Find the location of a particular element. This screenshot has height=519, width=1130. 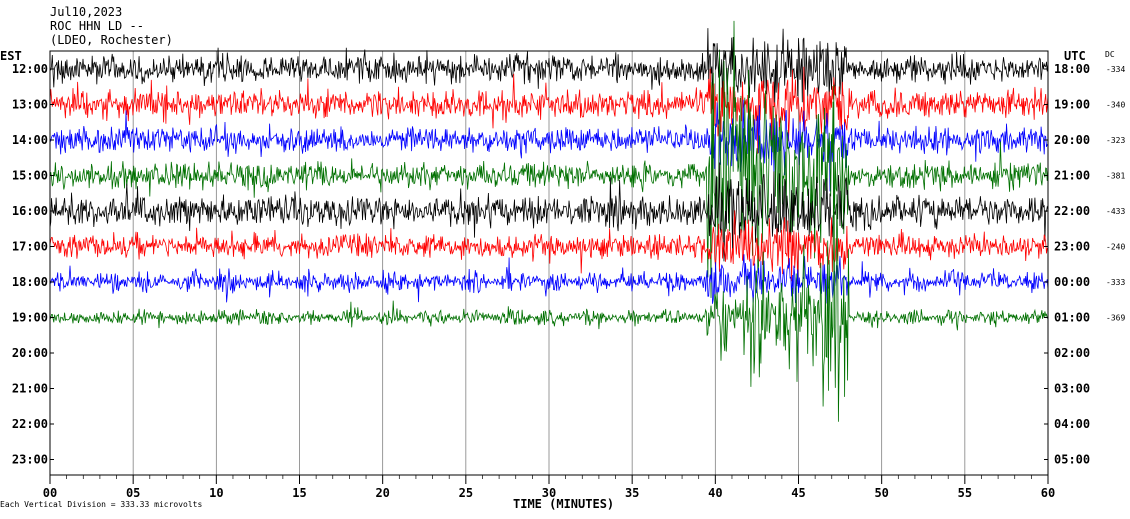

utc-label-02:00: 02:00 is located at coordinates (1072, 353).